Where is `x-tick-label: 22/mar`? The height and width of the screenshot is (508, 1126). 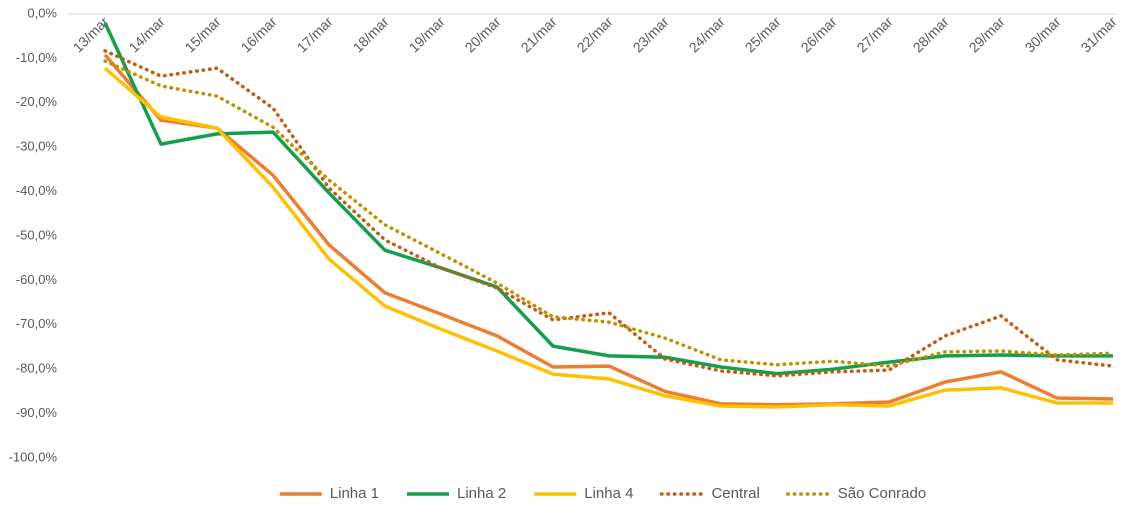 x-tick-label: 22/mar is located at coordinates (595, 34).